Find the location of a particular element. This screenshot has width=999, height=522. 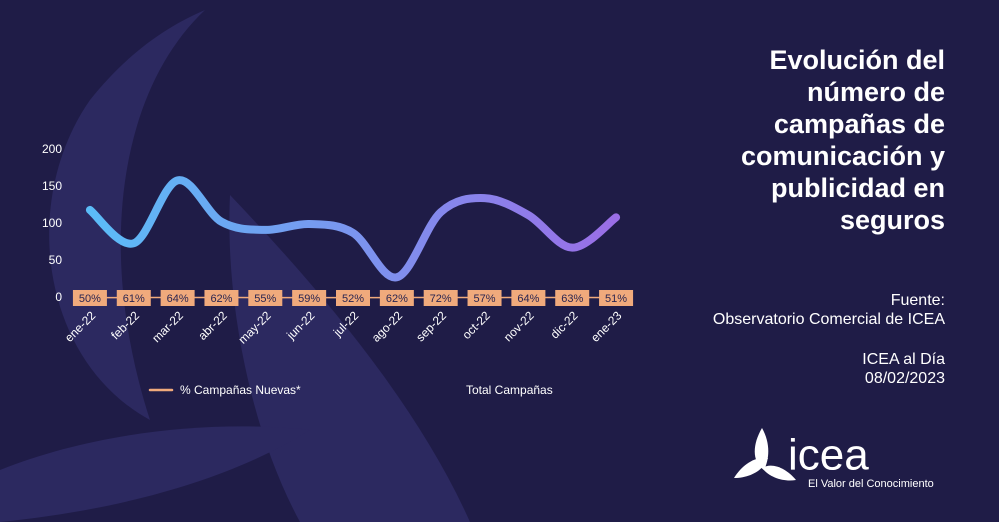

value-label: 57% is located at coordinates (485, 299).